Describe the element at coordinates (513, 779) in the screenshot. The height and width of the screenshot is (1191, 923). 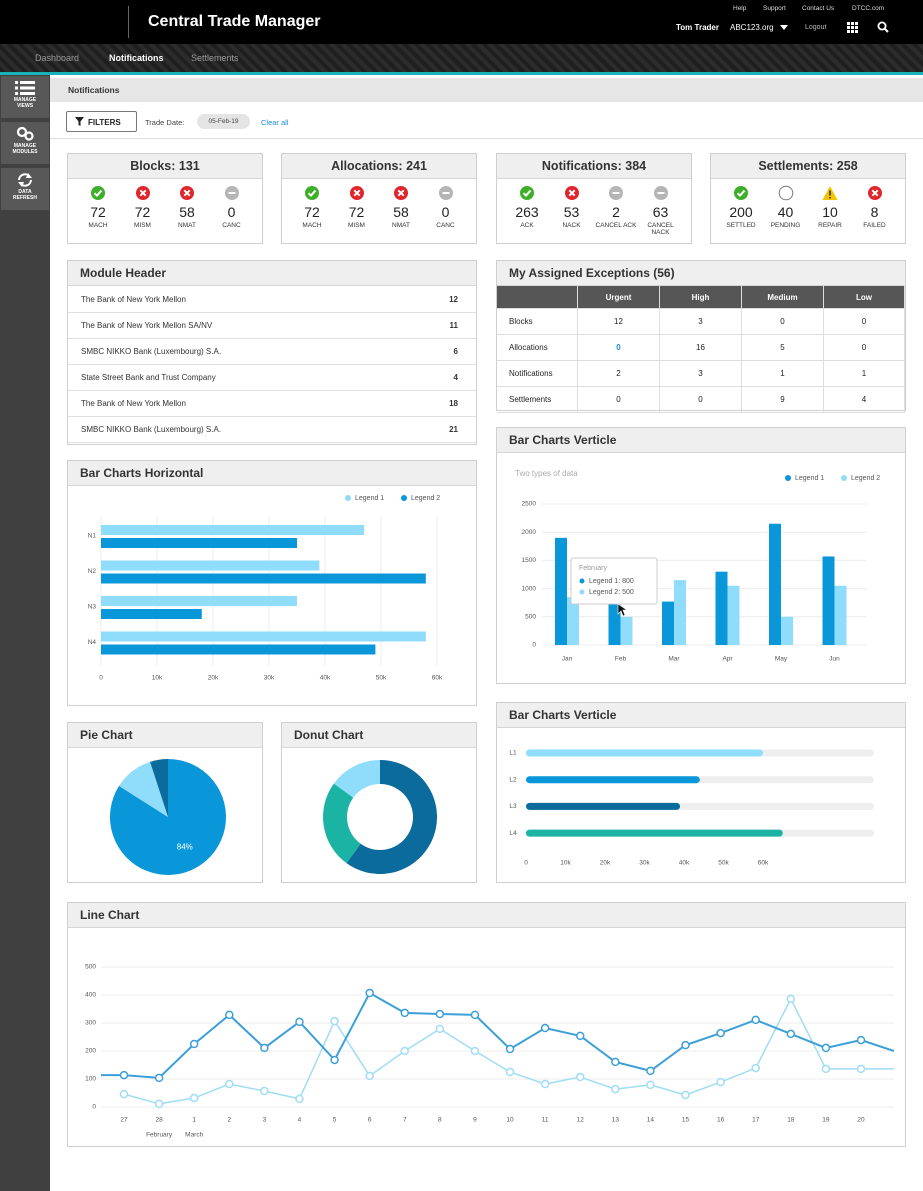
I see `bar-label: L2` at that location.